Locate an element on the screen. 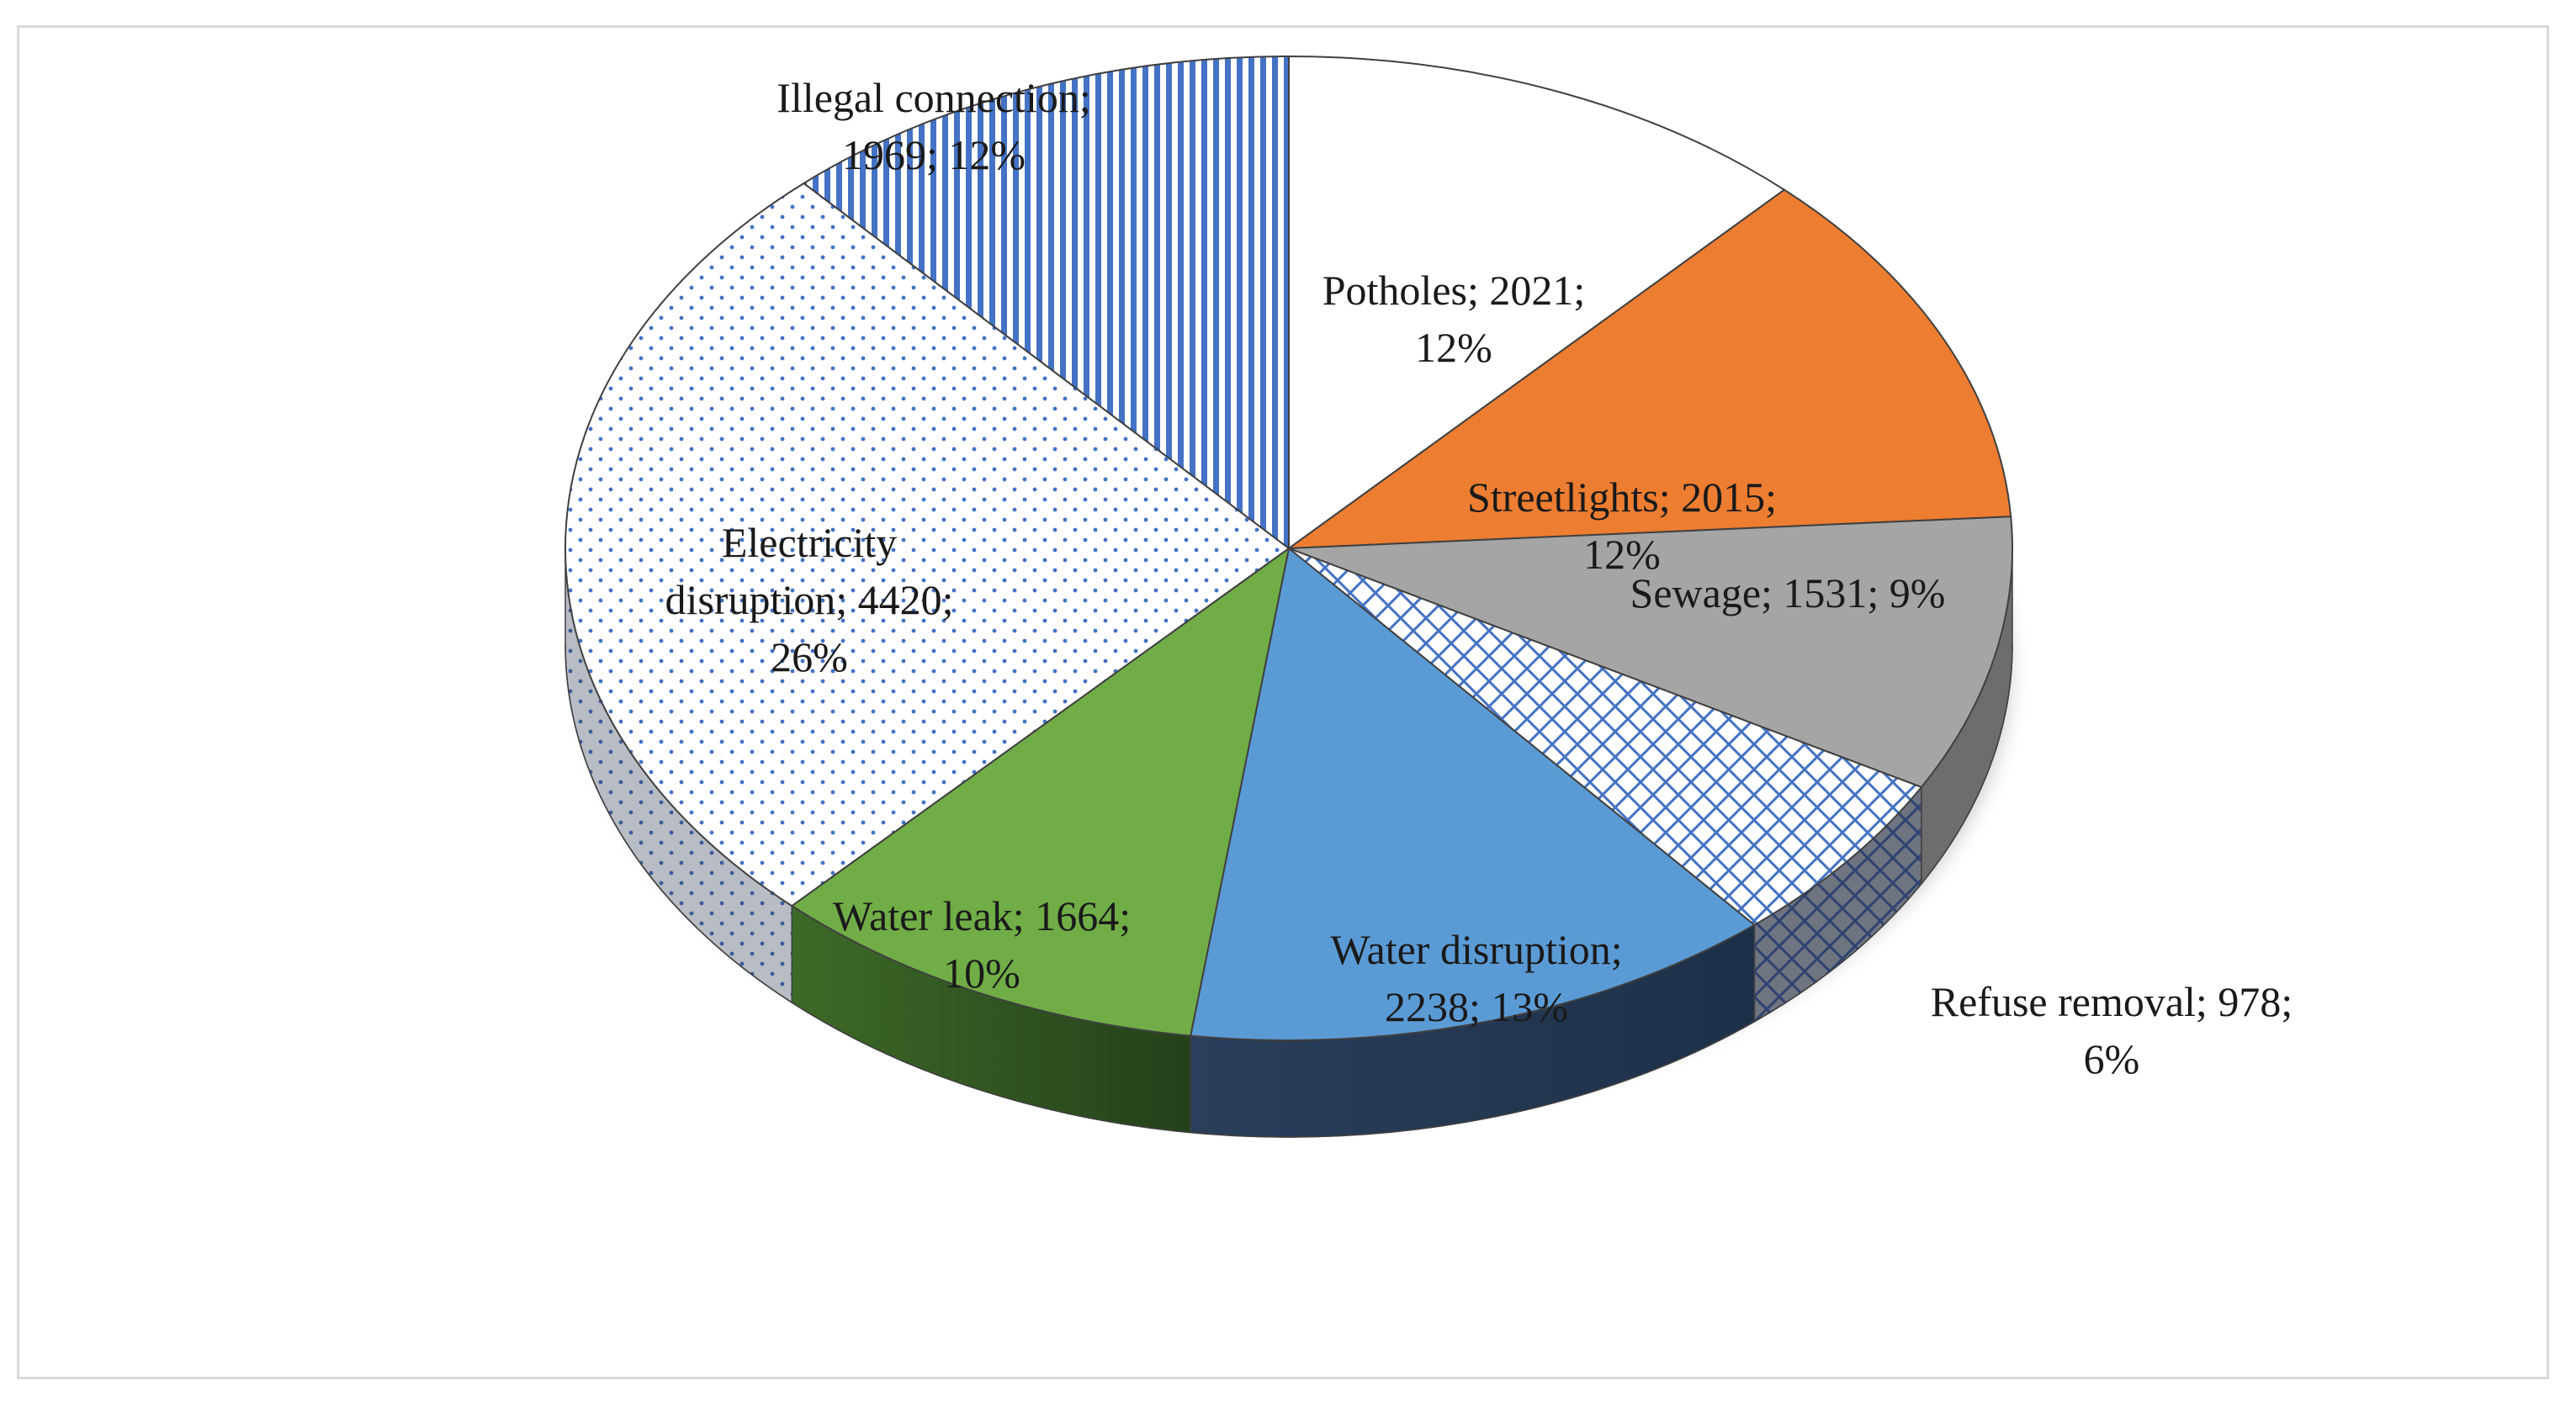 This screenshot has height=1407, width=2576. pie-slice-water-disruption is located at coordinates (1473, 794).